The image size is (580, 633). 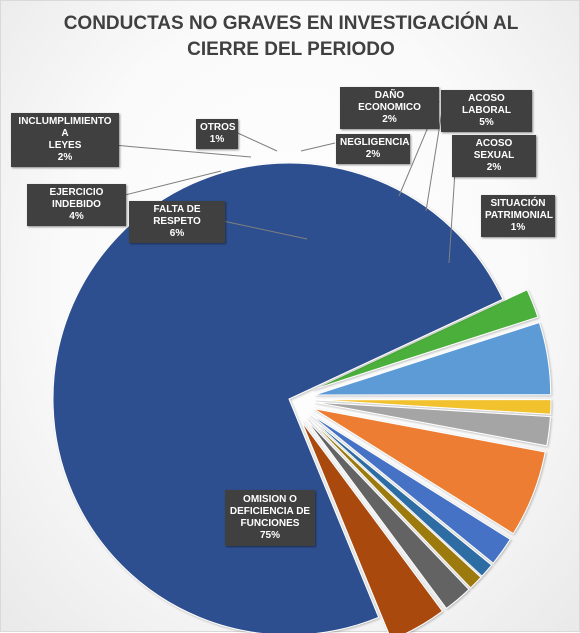 I want to click on label-acoso-sexual: ACOSO SEXUAL 2%, so click(x=494, y=156).